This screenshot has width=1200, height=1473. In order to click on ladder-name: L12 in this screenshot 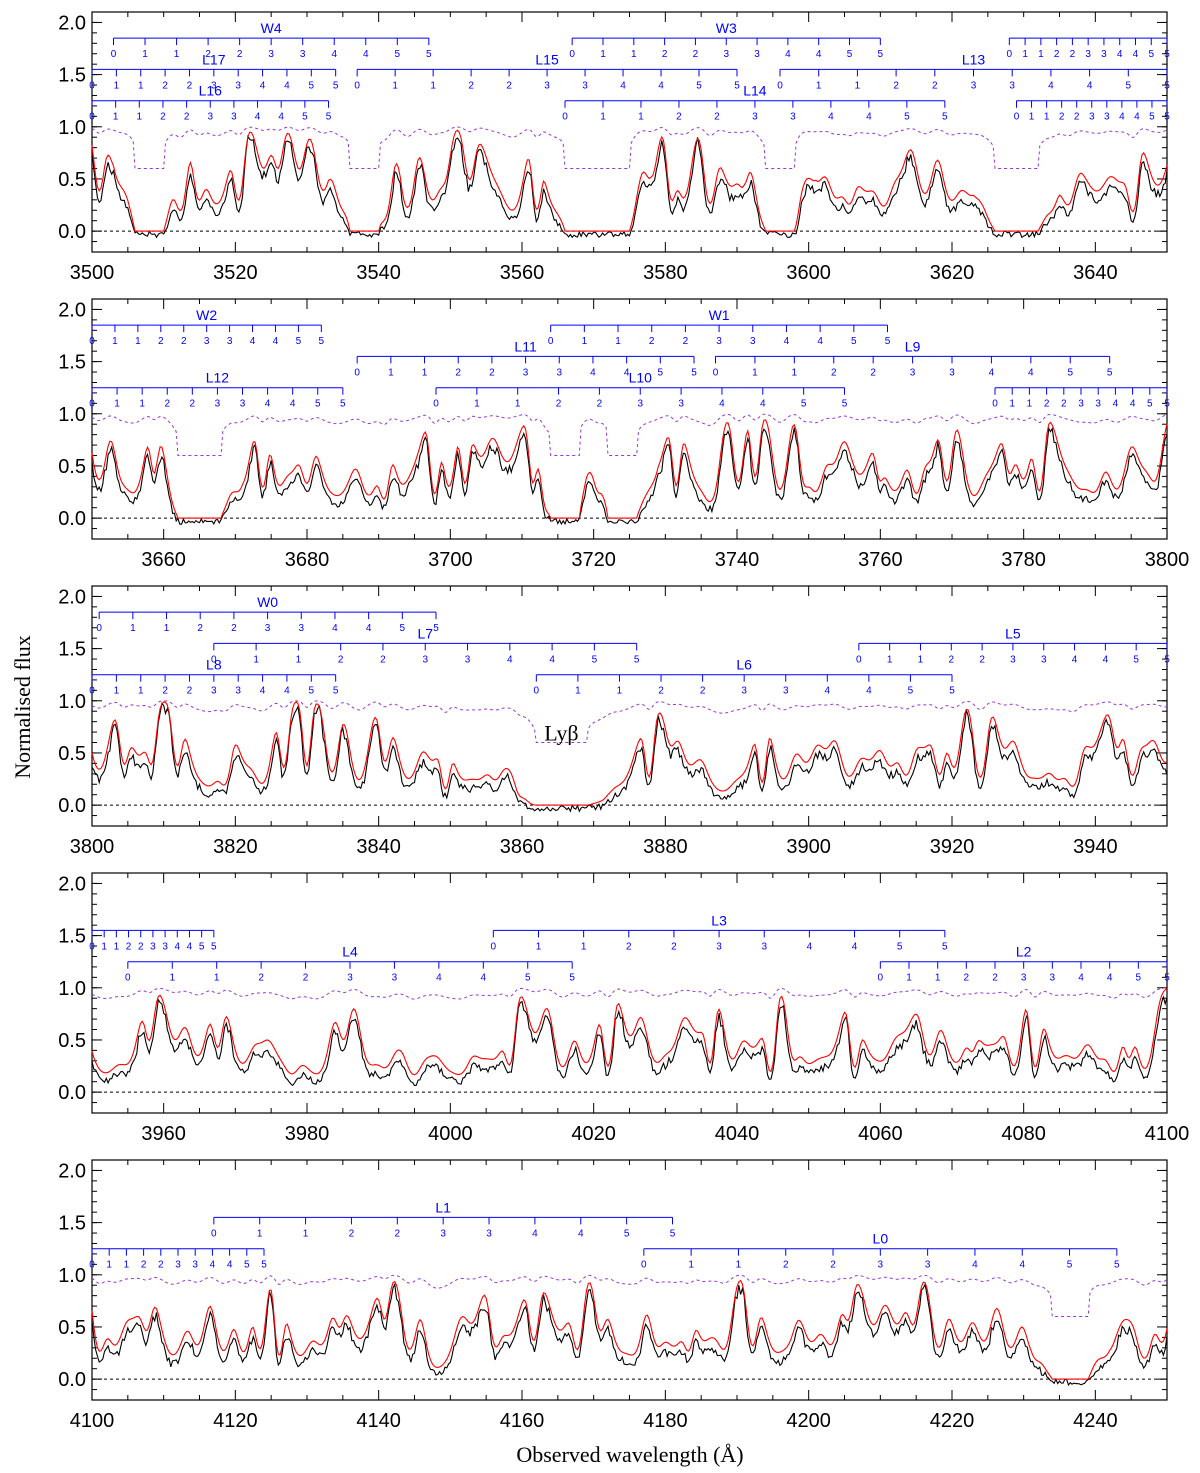, I will do `click(218, 378)`.